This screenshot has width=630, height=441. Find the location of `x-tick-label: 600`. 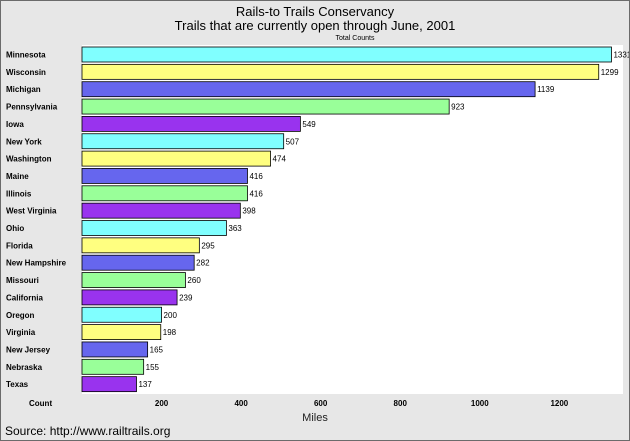

x-tick-label: 600 is located at coordinates (321, 403).